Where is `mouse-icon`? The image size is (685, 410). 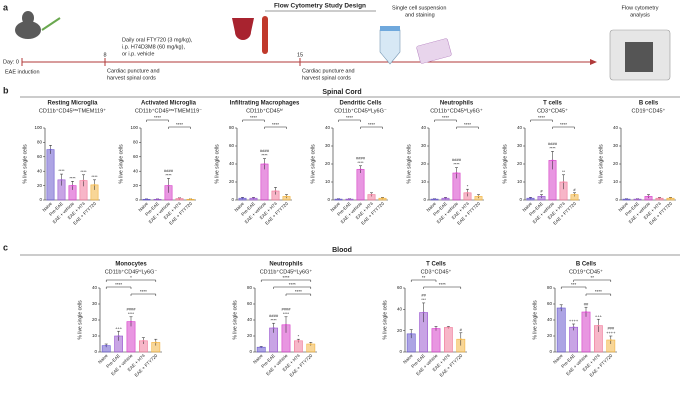 mouse-icon is located at coordinates (28, 30).